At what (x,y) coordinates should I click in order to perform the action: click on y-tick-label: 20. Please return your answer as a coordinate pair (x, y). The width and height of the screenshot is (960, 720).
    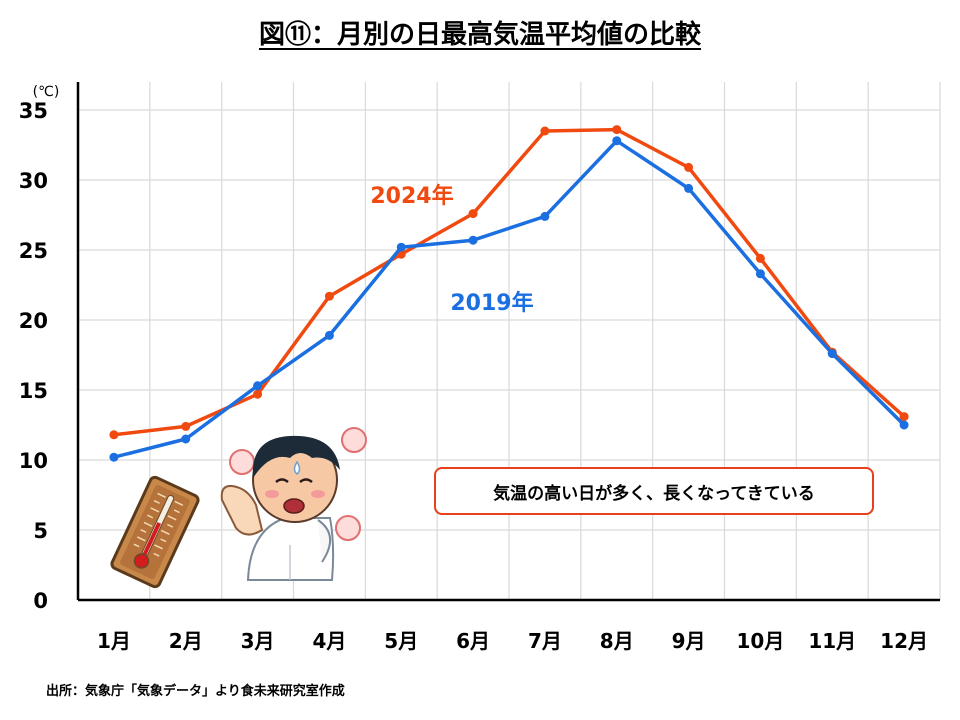
    Looking at the image, I should click on (33, 321).